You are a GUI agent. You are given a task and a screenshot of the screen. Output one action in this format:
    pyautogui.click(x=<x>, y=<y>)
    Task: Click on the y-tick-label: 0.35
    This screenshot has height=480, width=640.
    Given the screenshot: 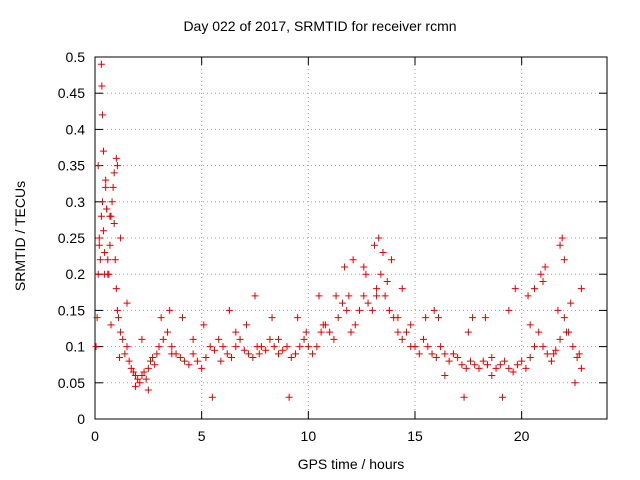 What is the action you would take?
    pyautogui.click(x=71, y=166)
    